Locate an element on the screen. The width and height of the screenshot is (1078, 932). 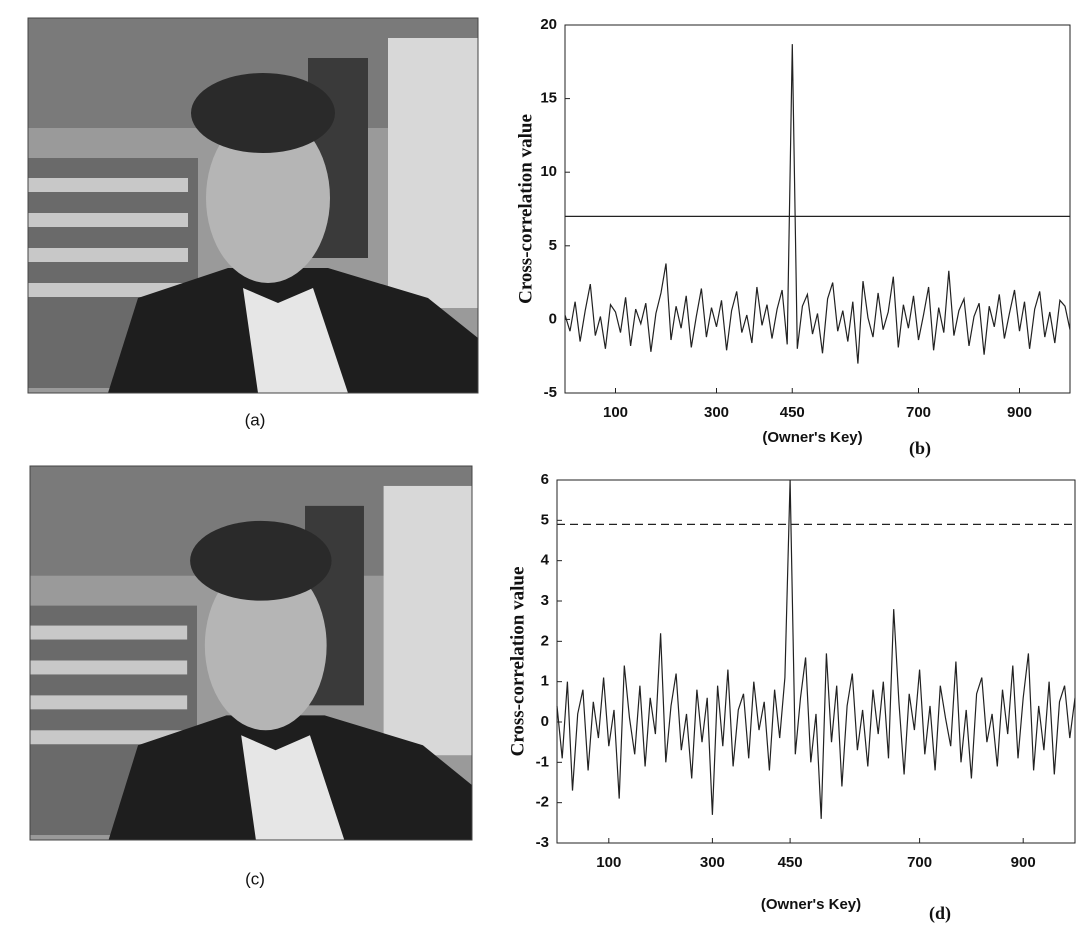
y-tick-label: -3 is located at coordinates (542, 842).